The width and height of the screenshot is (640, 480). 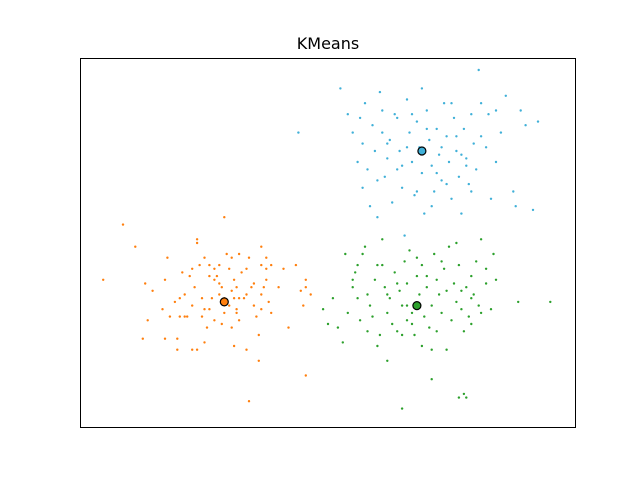 What do you see at coordinates (328, 43) in the screenshot?
I see `chart-title: KMeans` at bounding box center [328, 43].